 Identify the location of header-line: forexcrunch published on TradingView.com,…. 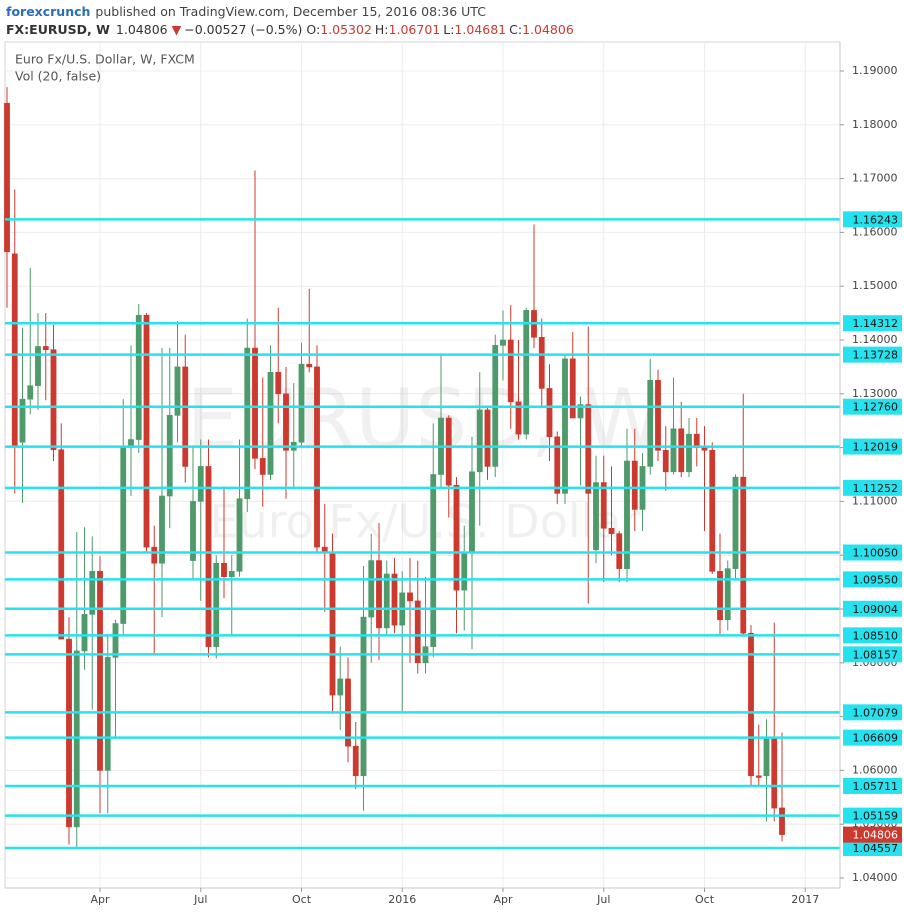
(246, 11).